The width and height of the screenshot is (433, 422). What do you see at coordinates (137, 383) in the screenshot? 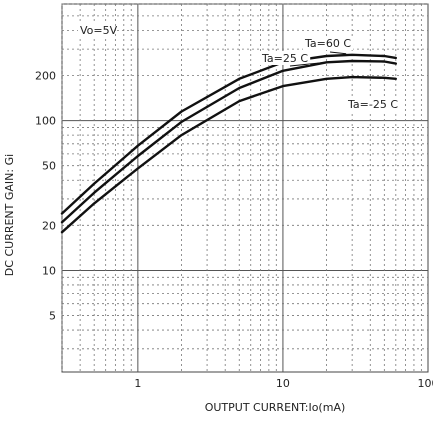
I see `x-tick-label: 1` at bounding box center [137, 383].